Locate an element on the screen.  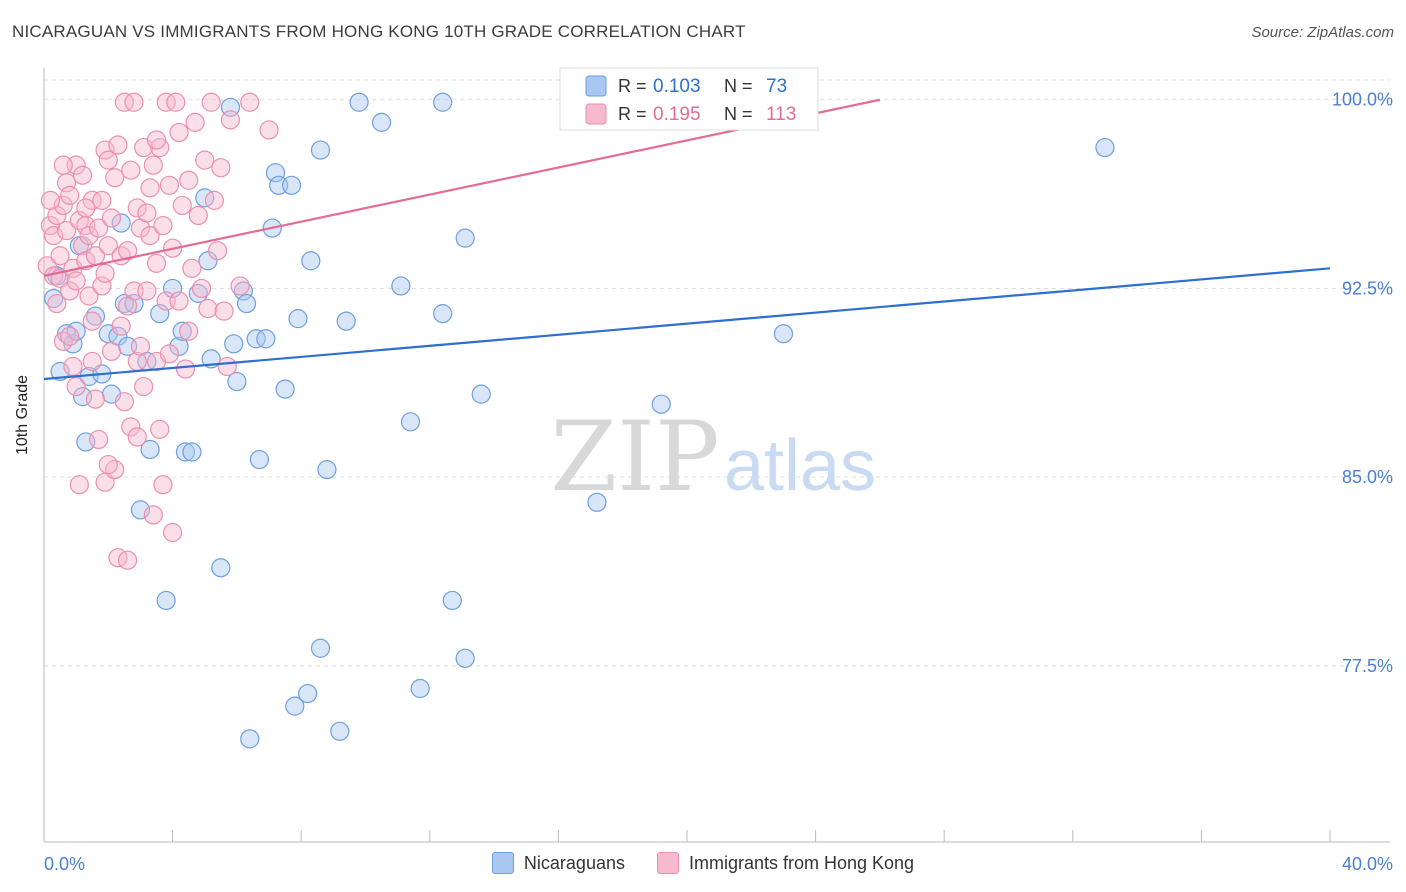
y-tick-labels: 77.5% 85.0% 92.5% 100.0% is located at coordinates (1362, 383).